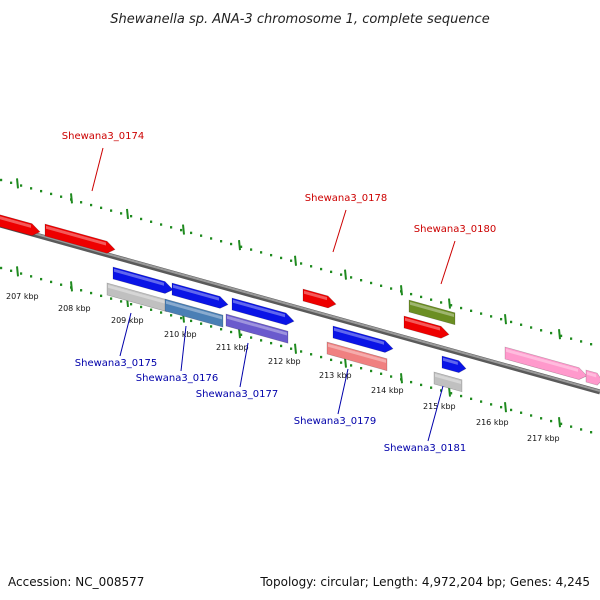 The height and width of the screenshot is (600, 600). What do you see at coordinates (137, 294) in the screenshot?
I see `feature-gray-175-highlight` at bounding box center [137, 294].